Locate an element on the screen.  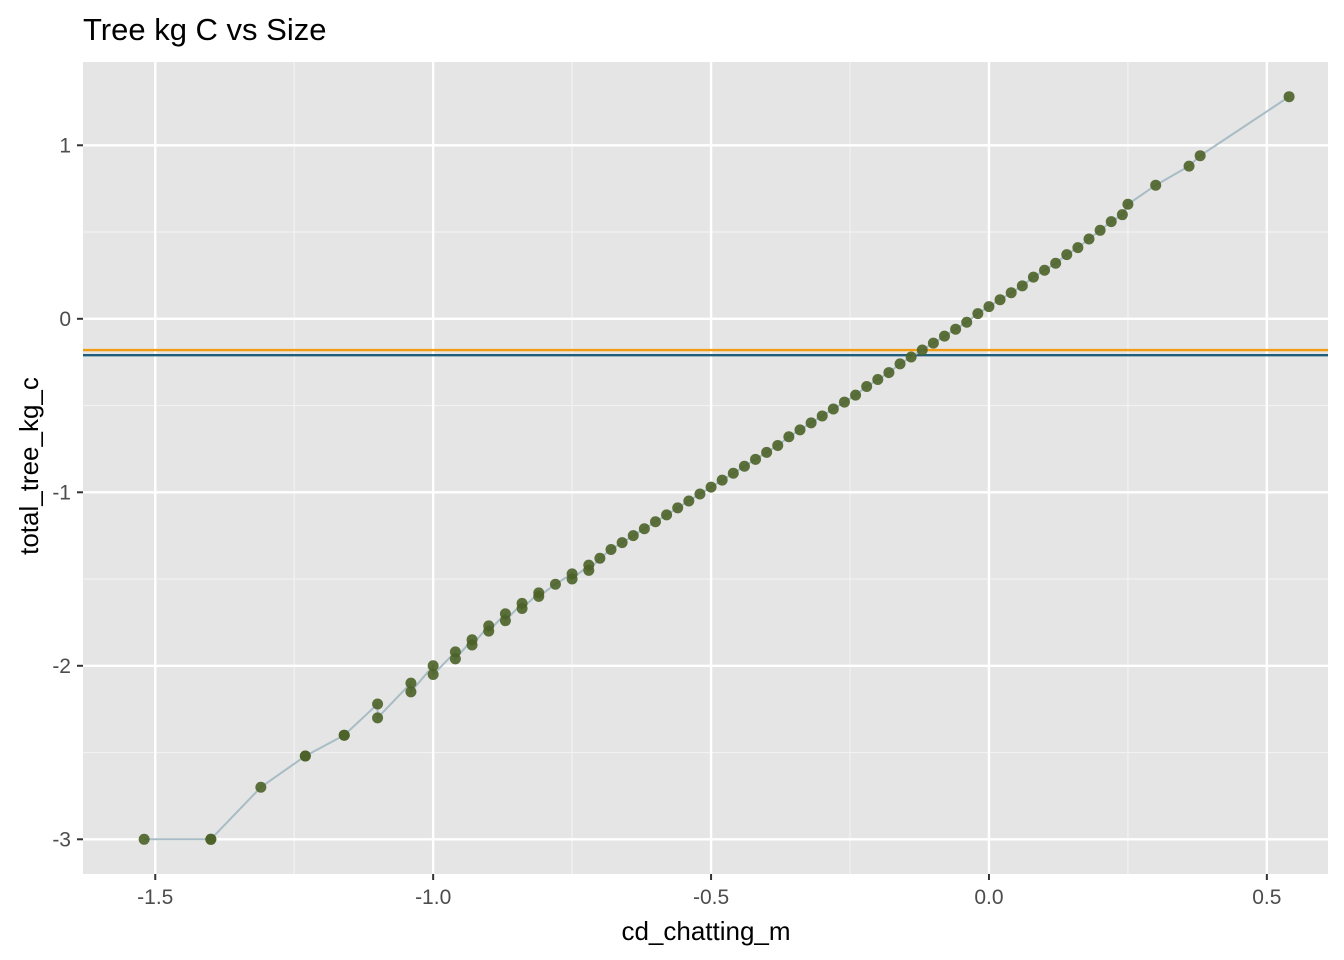
x-tick-label: -1.0 is located at coordinates (433, 897).